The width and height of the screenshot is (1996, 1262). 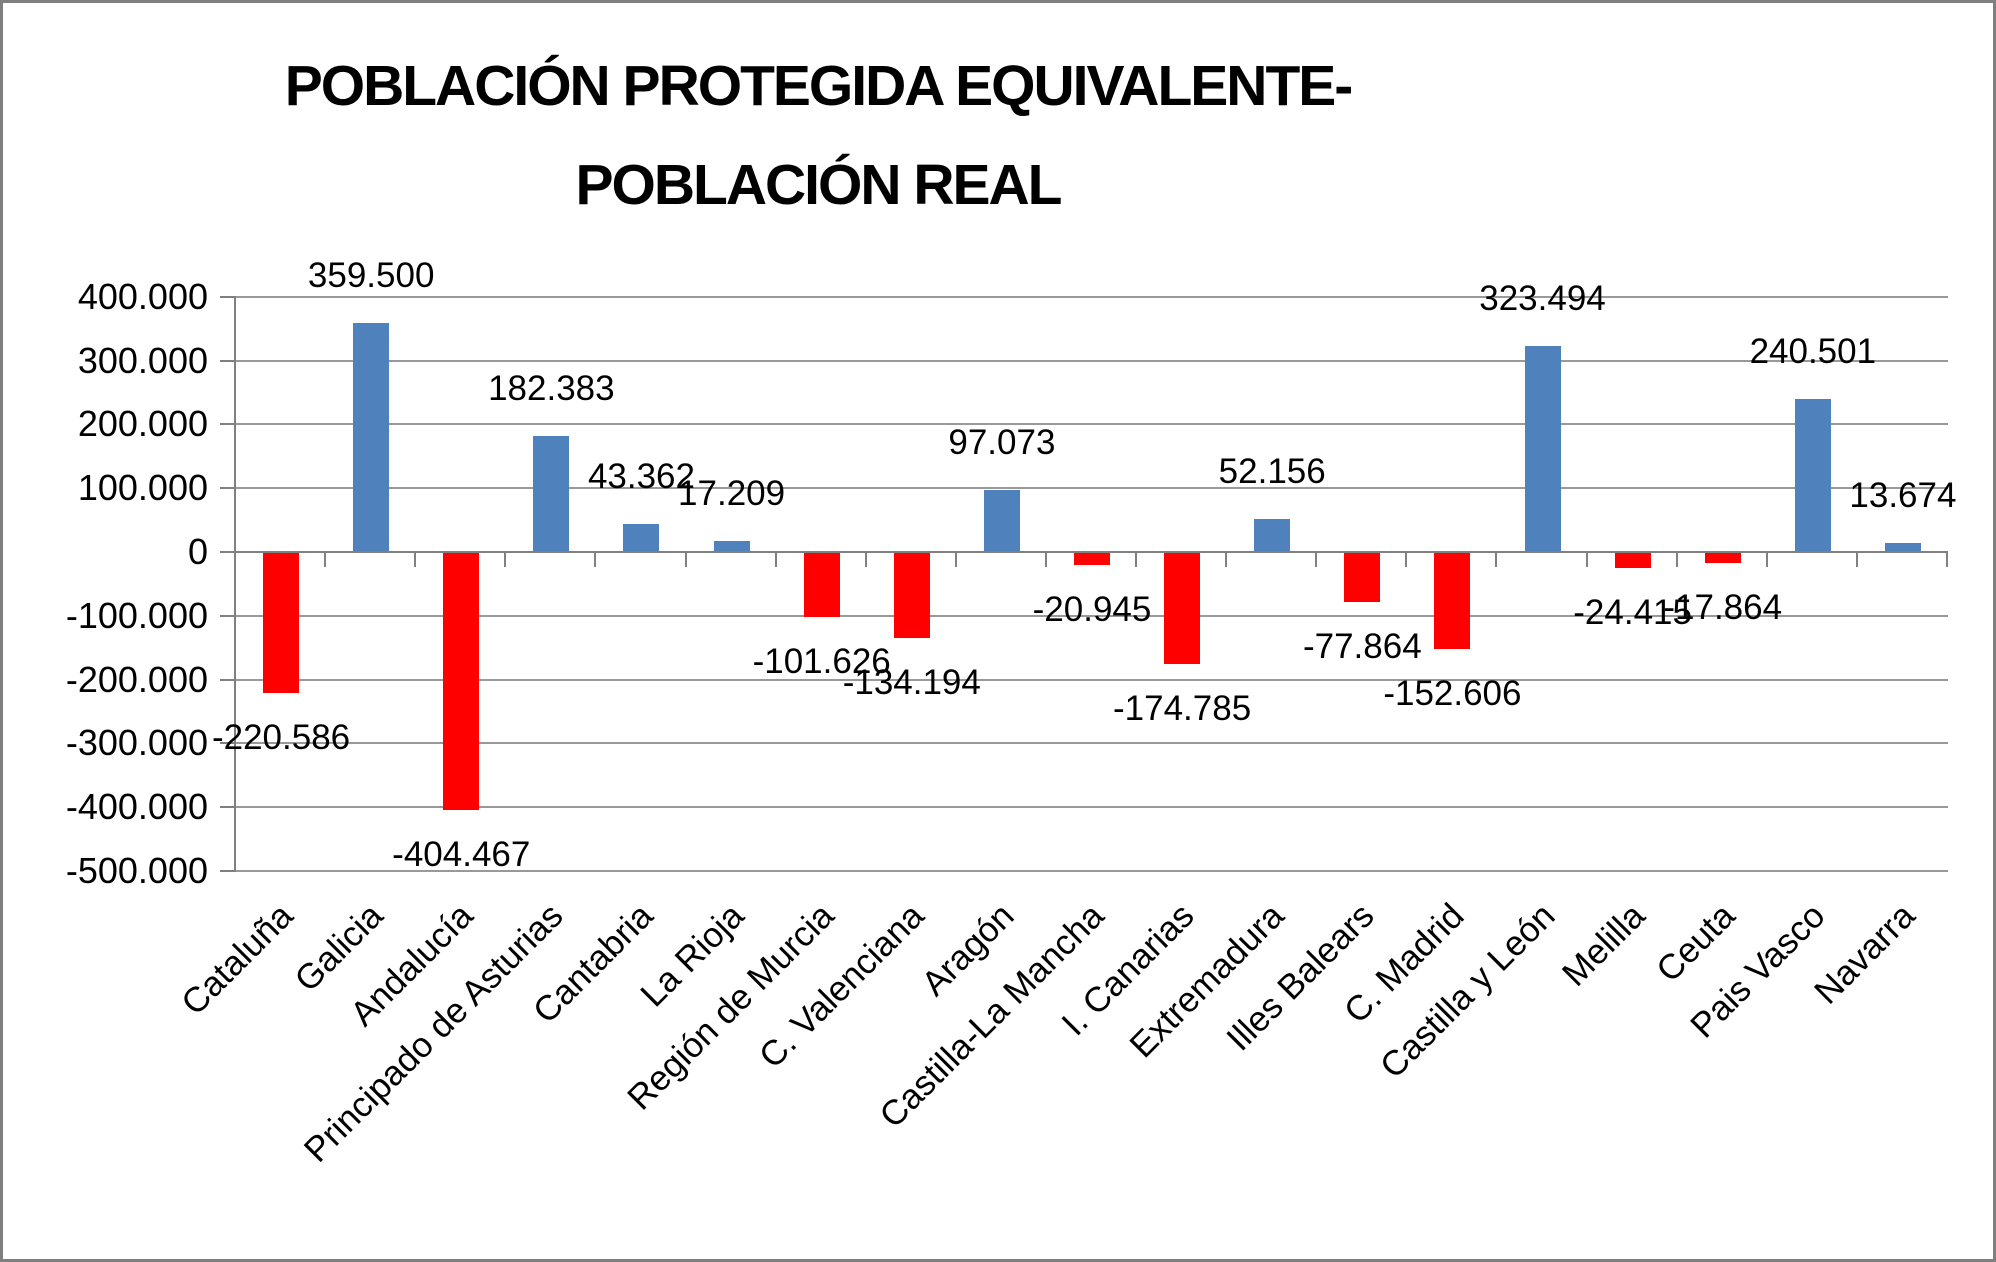 What do you see at coordinates (821, 661) in the screenshot?
I see `bar-value-label: -101.626` at bounding box center [821, 661].